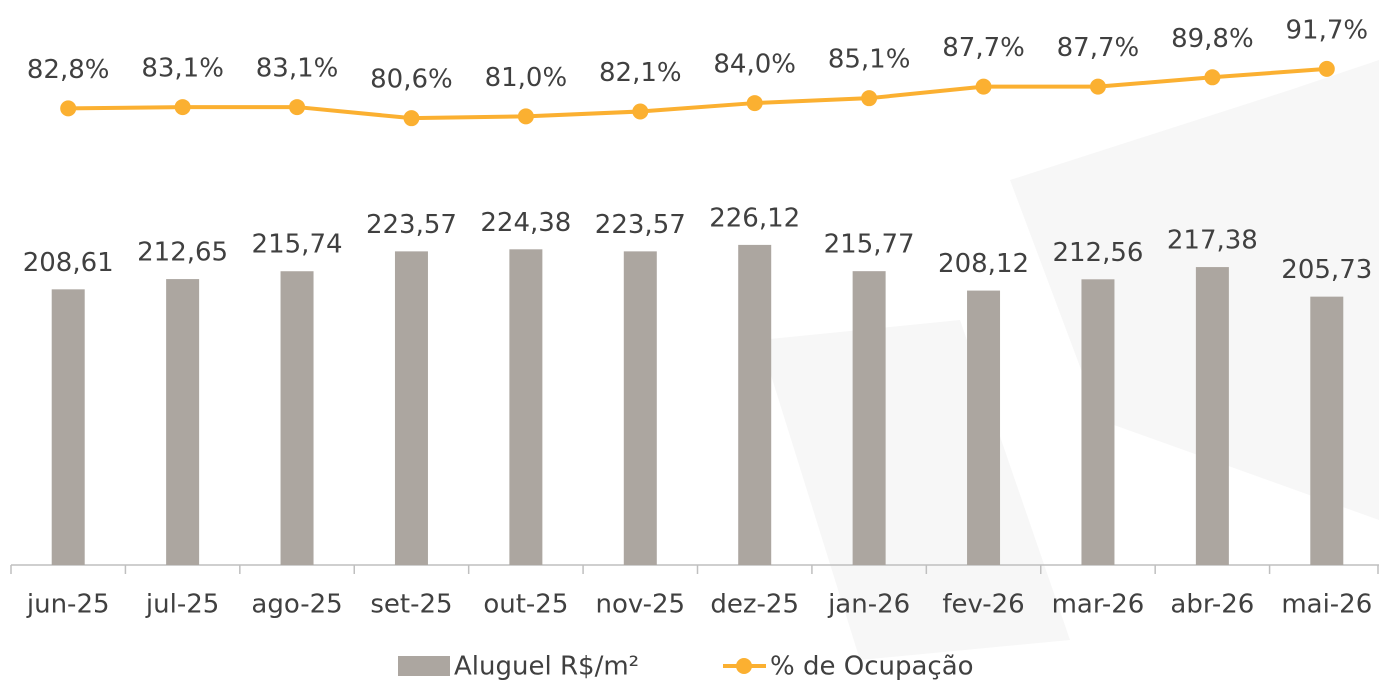 The image size is (1379, 687). I want to click on x-tick-label: nov-25, so click(641, 605).